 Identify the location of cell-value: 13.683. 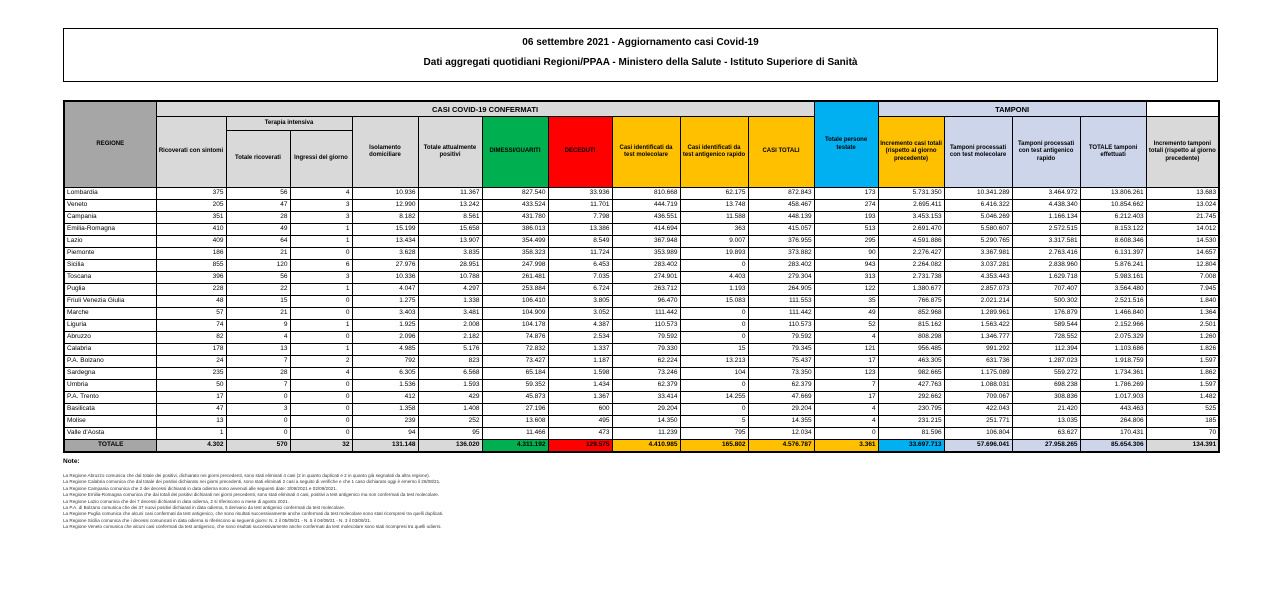
(1182, 193).